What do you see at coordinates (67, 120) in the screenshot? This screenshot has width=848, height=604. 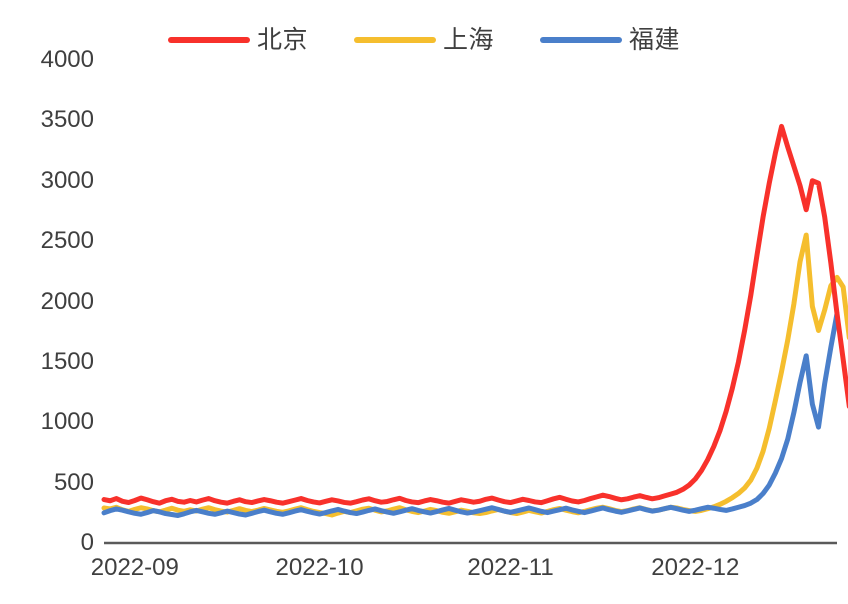 I see `y-axis-tick-label: 3500` at bounding box center [67, 120].